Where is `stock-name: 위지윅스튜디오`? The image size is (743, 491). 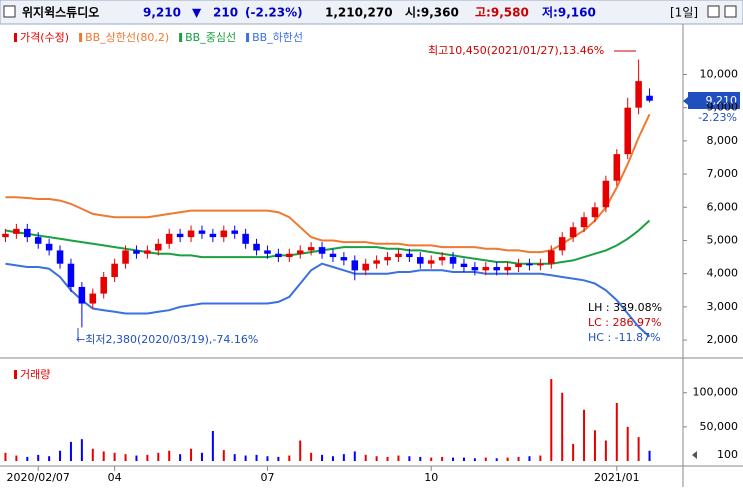 stock-name: 위지윅스튜디오 is located at coordinates (60, 12).